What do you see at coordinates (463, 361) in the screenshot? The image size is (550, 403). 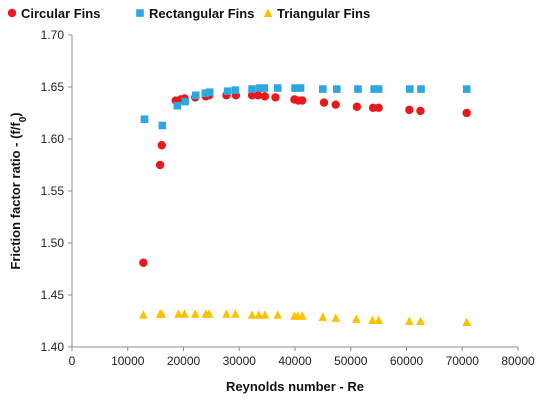 I see `x-tick-label: 70000` at bounding box center [463, 361].